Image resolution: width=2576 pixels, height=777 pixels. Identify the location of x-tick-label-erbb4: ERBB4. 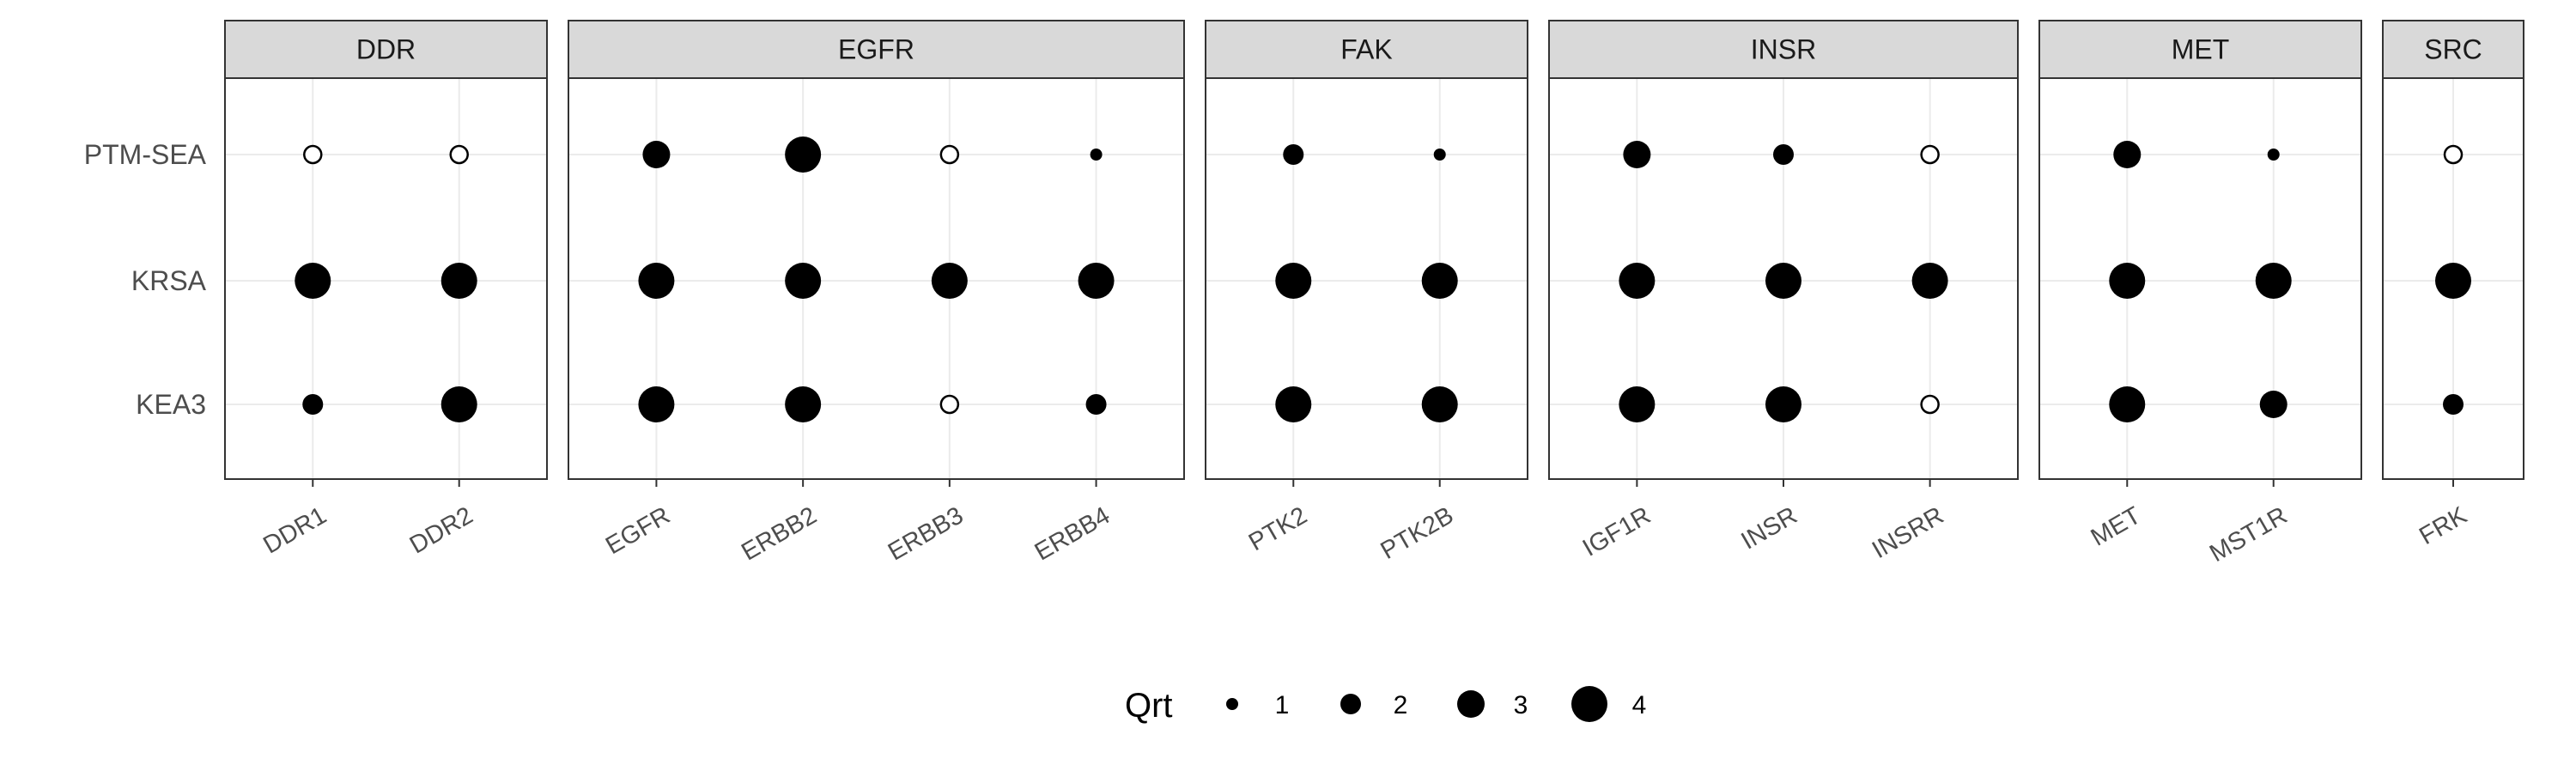
(1072, 533).